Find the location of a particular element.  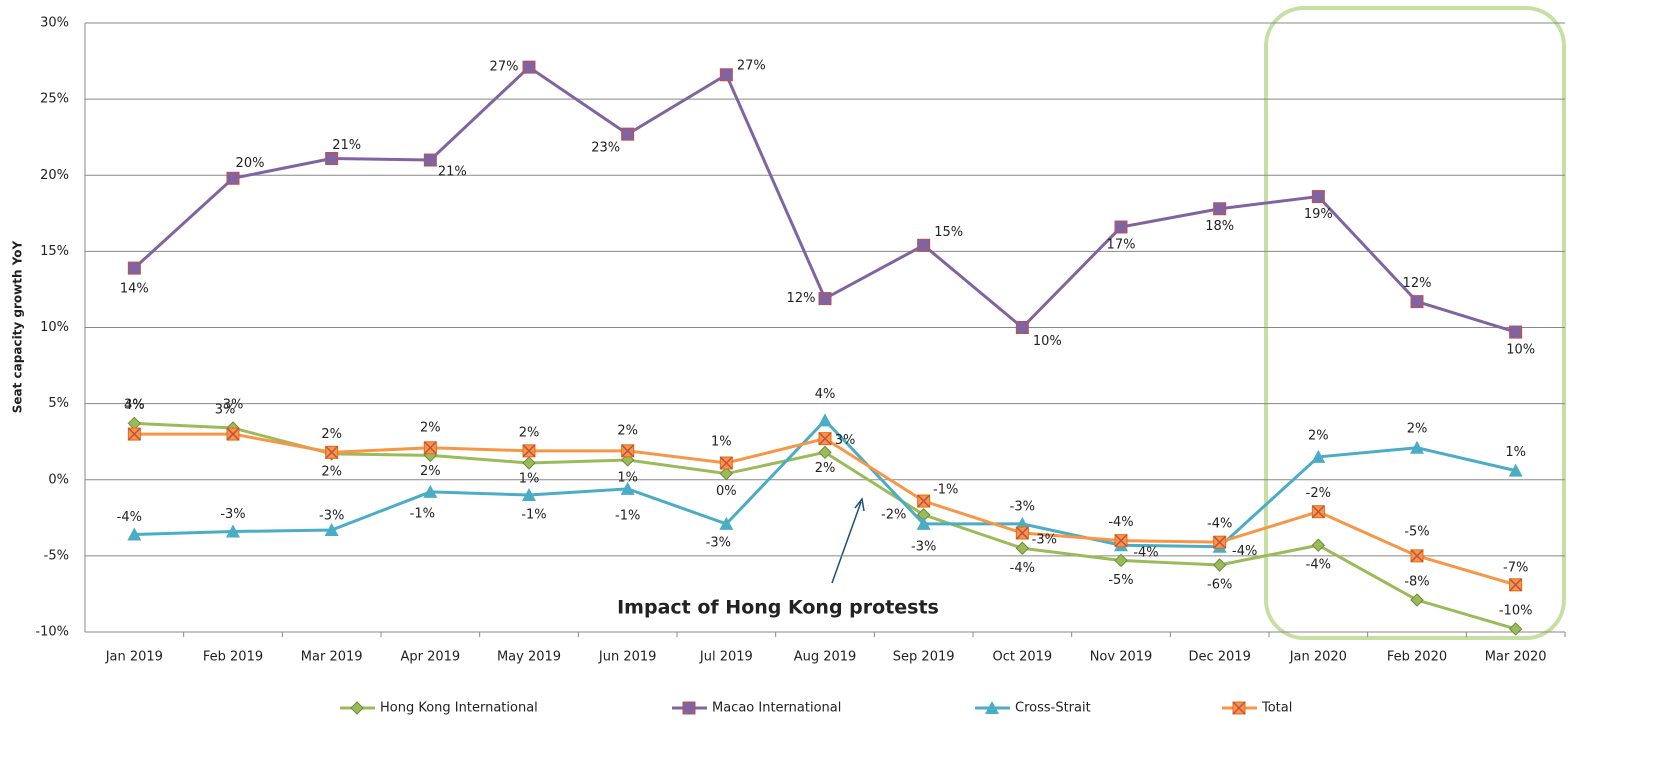

data-label: 27% is located at coordinates (751, 65).